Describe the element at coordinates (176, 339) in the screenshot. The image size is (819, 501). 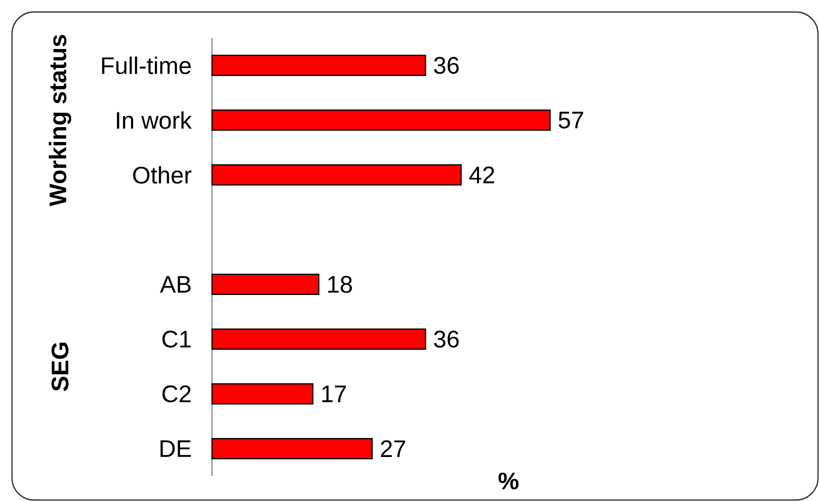
I see `y-tick-label: C1` at that location.